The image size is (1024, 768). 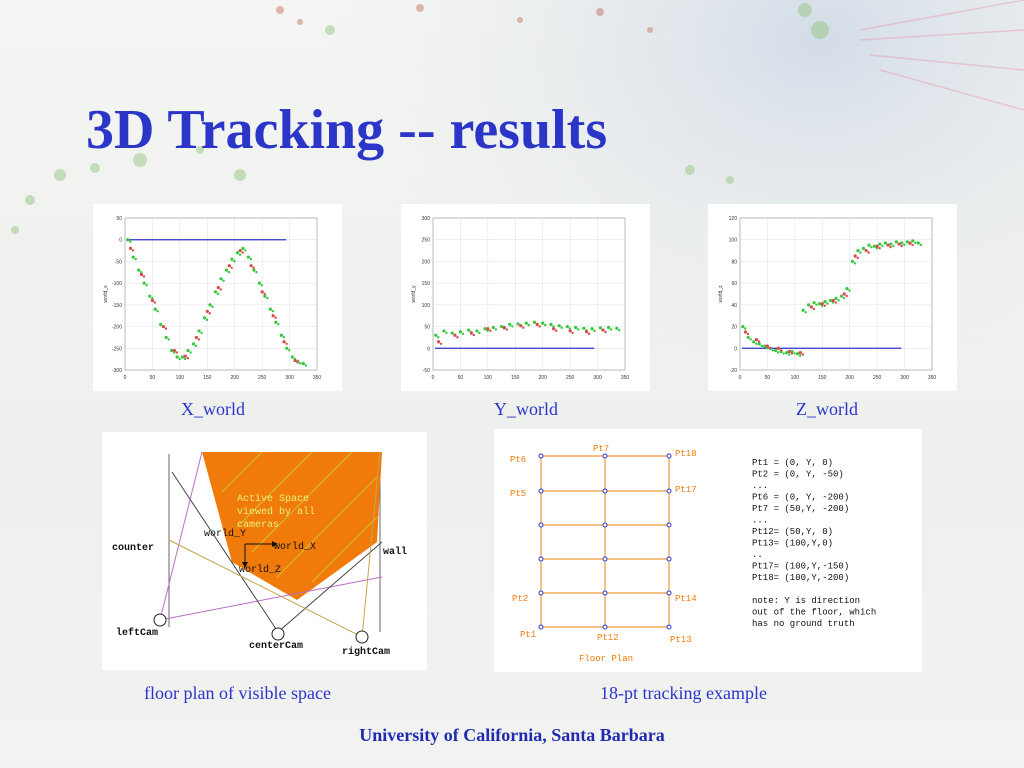 I want to click on pt1-label: Pt1, so click(x=528, y=635).